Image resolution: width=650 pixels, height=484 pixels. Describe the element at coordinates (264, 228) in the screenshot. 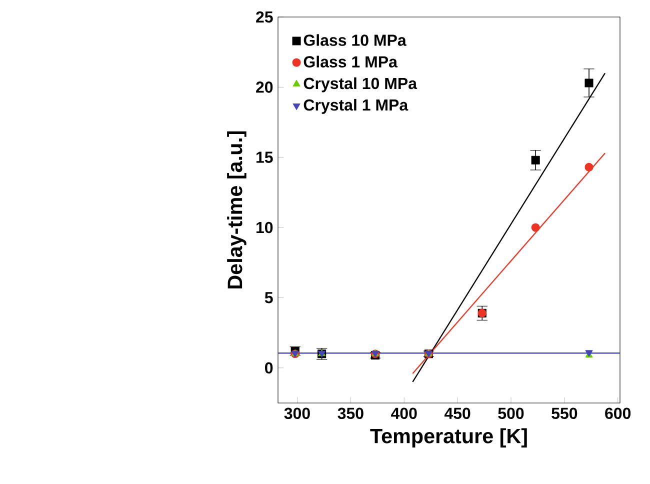

I see `y-tick-label: 10` at that location.